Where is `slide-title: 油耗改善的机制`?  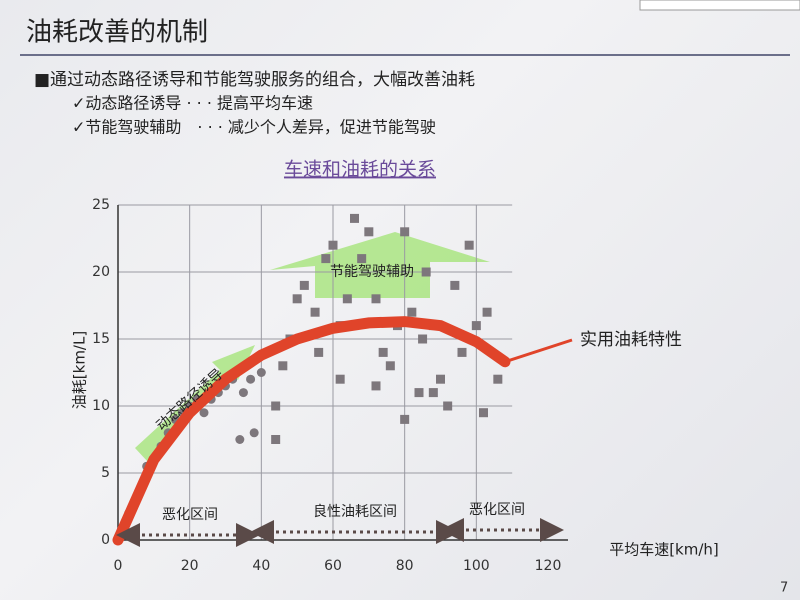
slide-title: 油耗改善的机制 is located at coordinates (117, 33).